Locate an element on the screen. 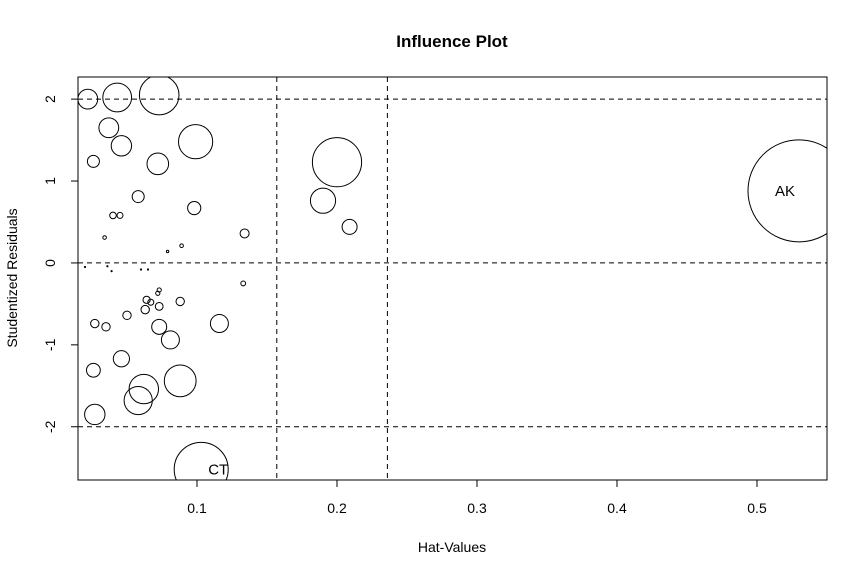 This screenshot has height=577, width=867. x-tick-label: 0.2 is located at coordinates (337, 508).